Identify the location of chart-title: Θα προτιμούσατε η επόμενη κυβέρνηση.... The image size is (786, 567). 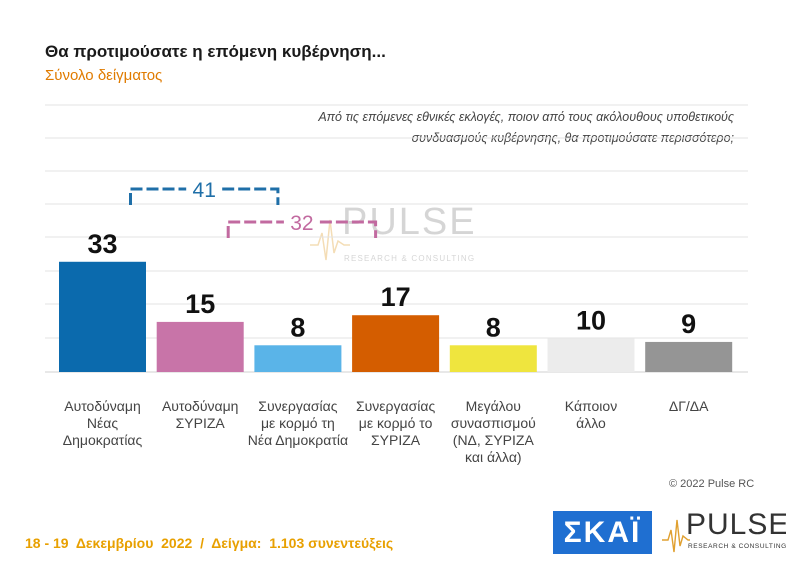
(215, 51).